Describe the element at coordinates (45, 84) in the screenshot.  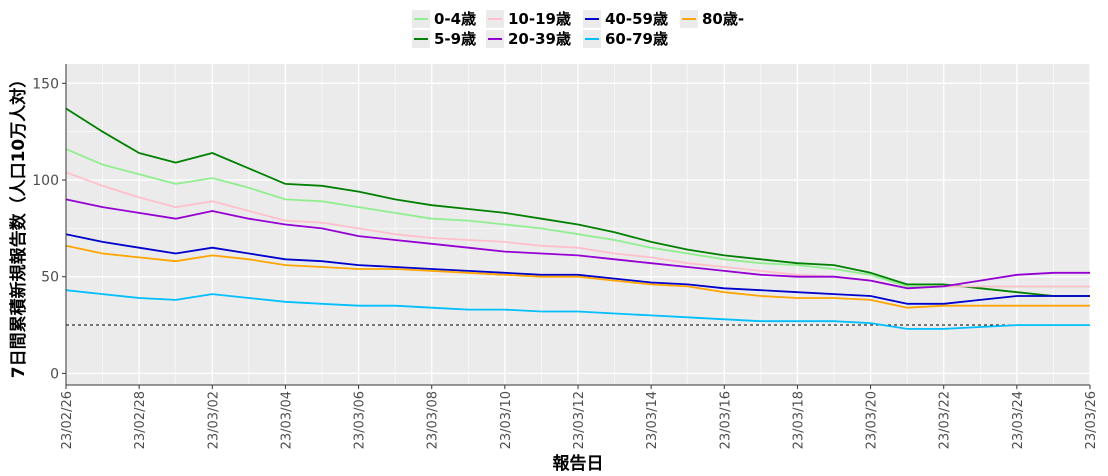
I see `y-tick-label: 150` at that location.